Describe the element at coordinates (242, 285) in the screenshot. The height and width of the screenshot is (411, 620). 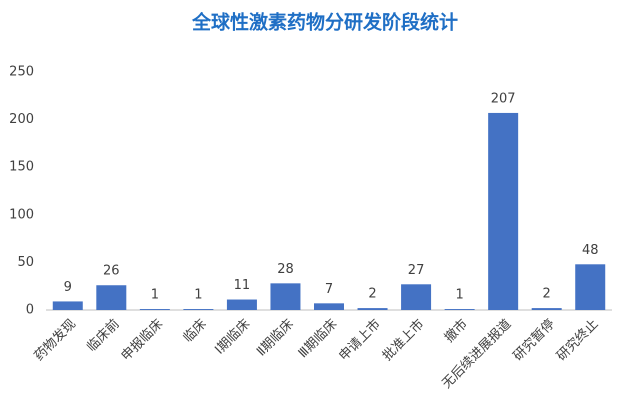
I see `data-label: 11` at that location.